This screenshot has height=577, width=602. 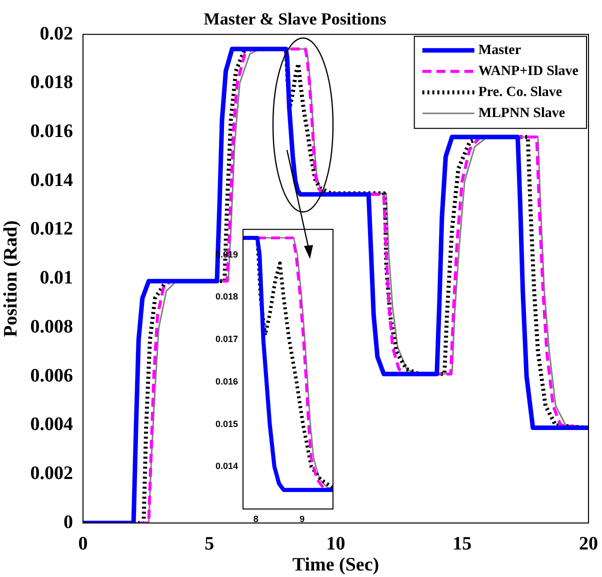 I want to click on y-tick-label: 0.006, so click(x=51, y=375).